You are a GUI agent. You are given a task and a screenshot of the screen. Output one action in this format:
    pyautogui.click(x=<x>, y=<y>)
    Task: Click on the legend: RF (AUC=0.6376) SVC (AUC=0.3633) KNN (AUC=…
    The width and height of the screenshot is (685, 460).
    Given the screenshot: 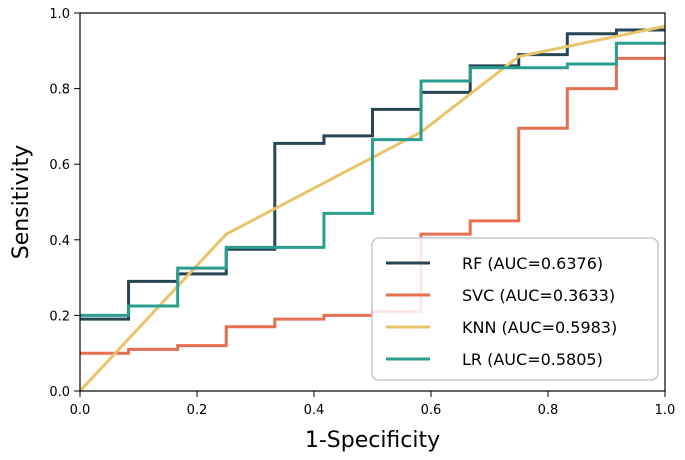 What is the action you would take?
    pyautogui.click(x=515, y=309)
    